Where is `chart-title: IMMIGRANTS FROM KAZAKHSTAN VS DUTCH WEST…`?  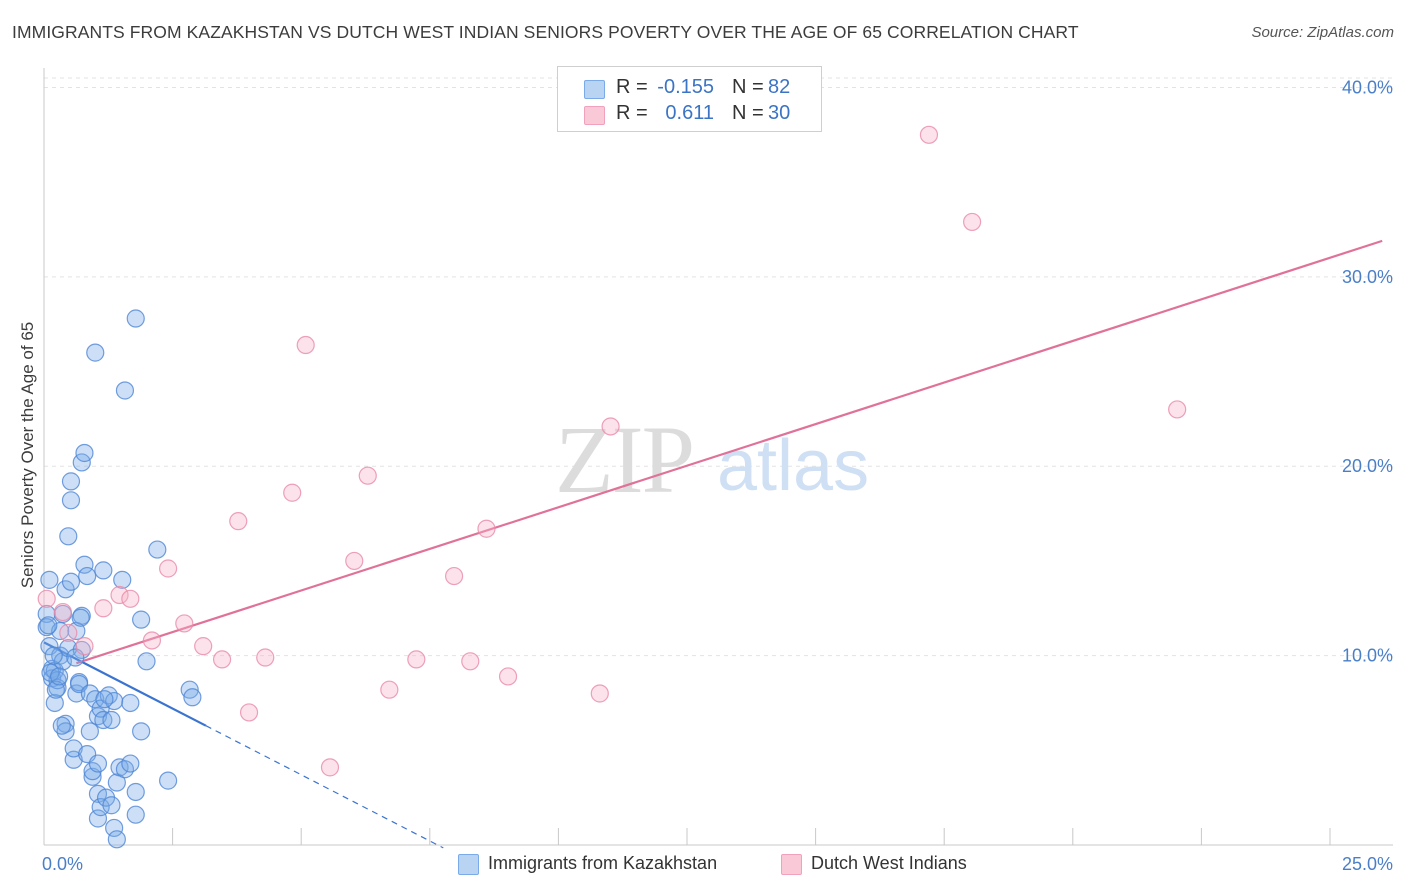
chart-title: IMMIGRANTS FROM KAZAKHSTAN VS DUTCH WEST… is located at coordinates (545, 32).